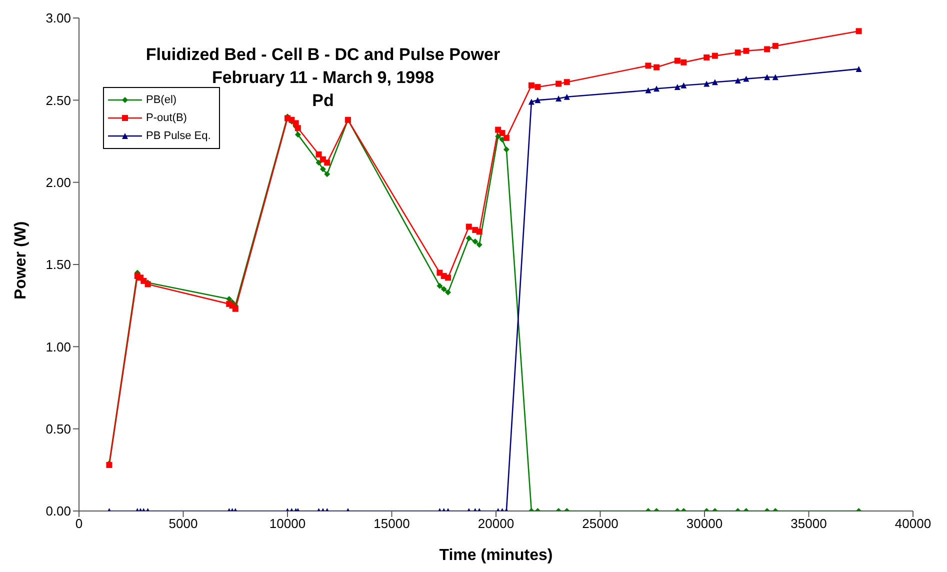 The width and height of the screenshot is (947, 572). I want to click on legend-label: PB(el), so click(161, 100).